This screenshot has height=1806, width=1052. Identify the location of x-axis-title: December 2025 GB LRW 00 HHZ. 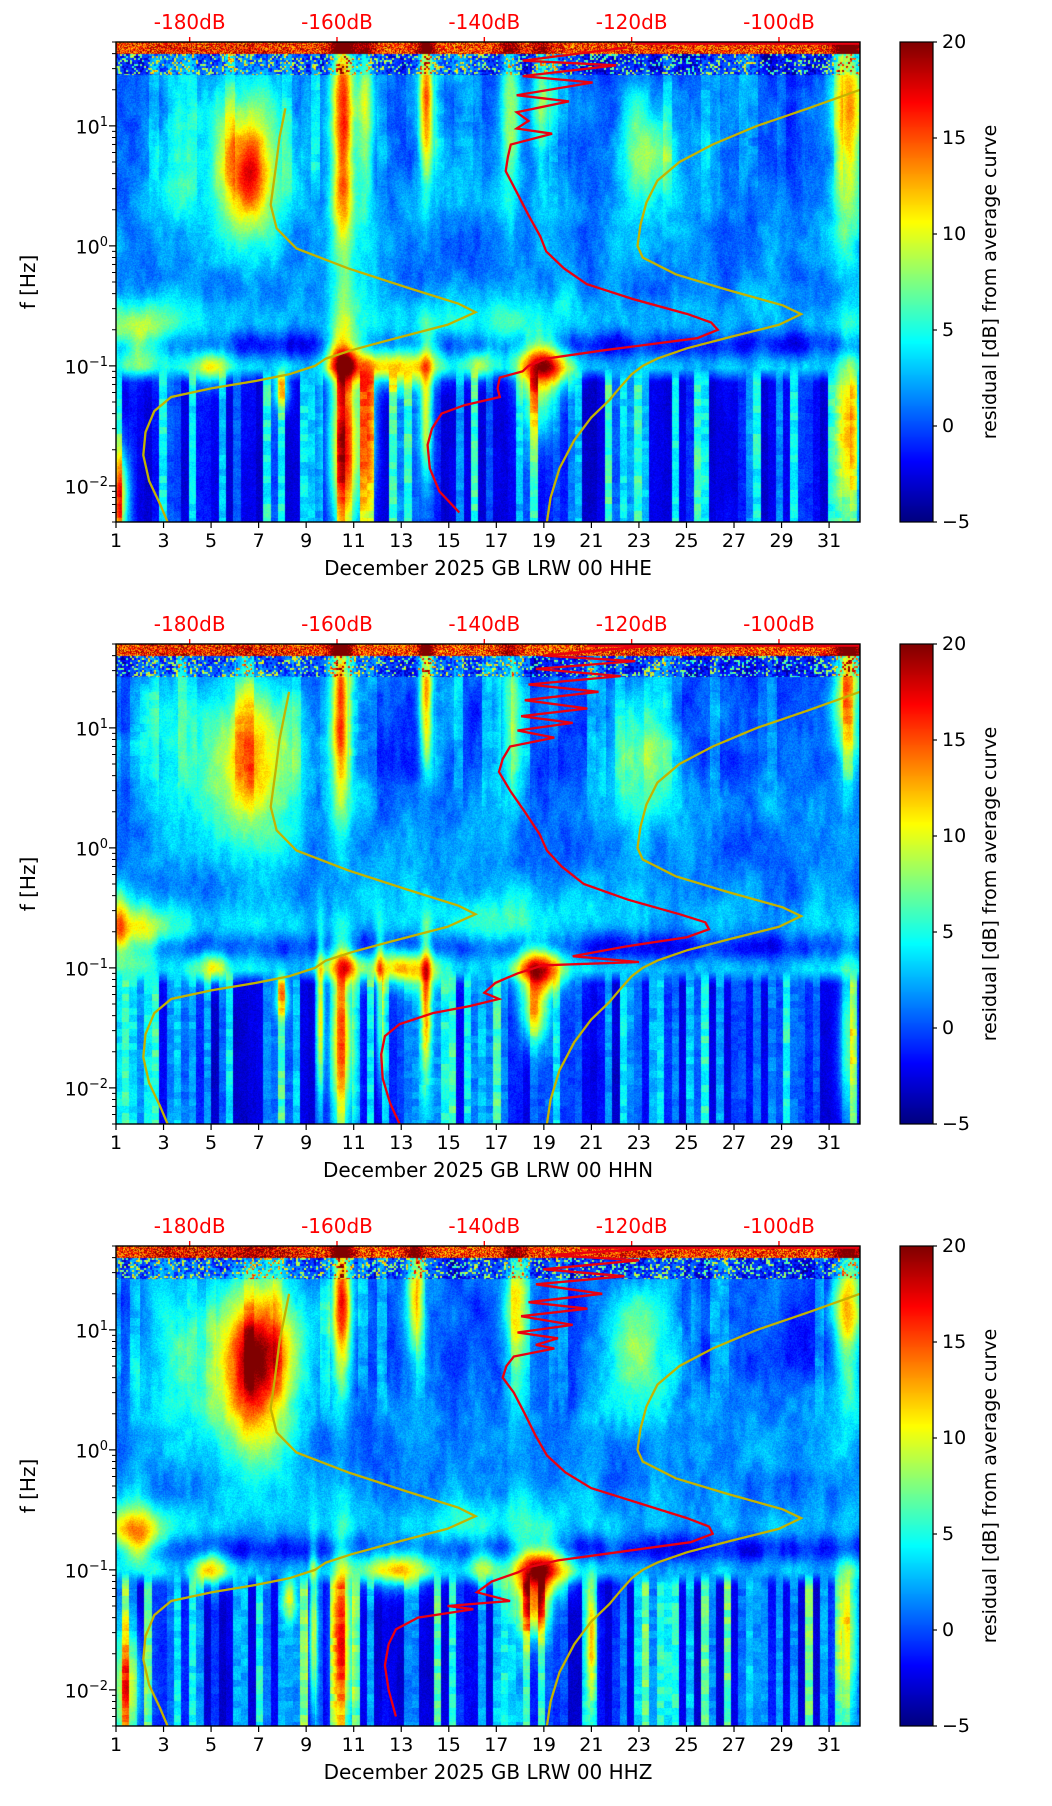
(488, 1772).